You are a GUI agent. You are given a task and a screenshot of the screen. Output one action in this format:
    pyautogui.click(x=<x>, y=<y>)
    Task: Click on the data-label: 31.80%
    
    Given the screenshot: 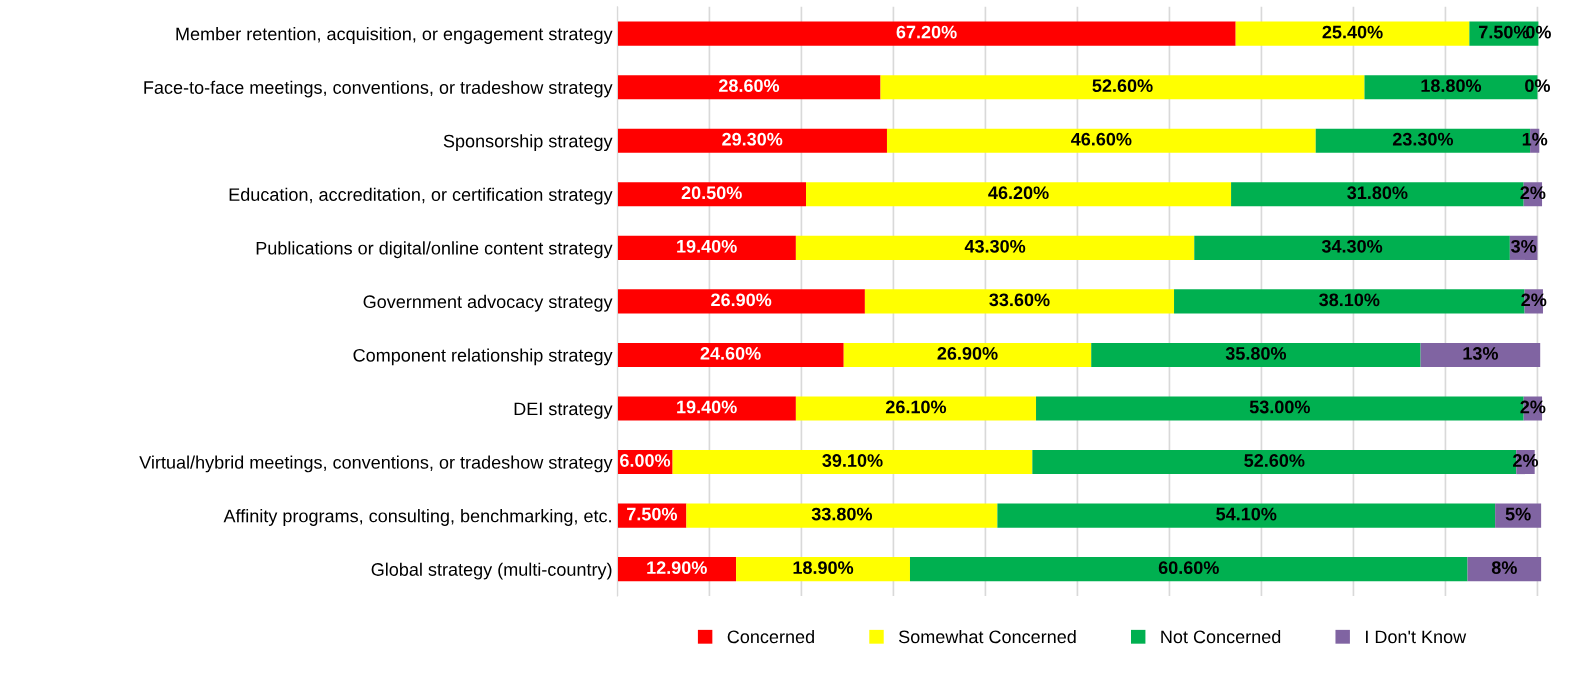 What is the action you would take?
    pyautogui.click(x=1377, y=193)
    